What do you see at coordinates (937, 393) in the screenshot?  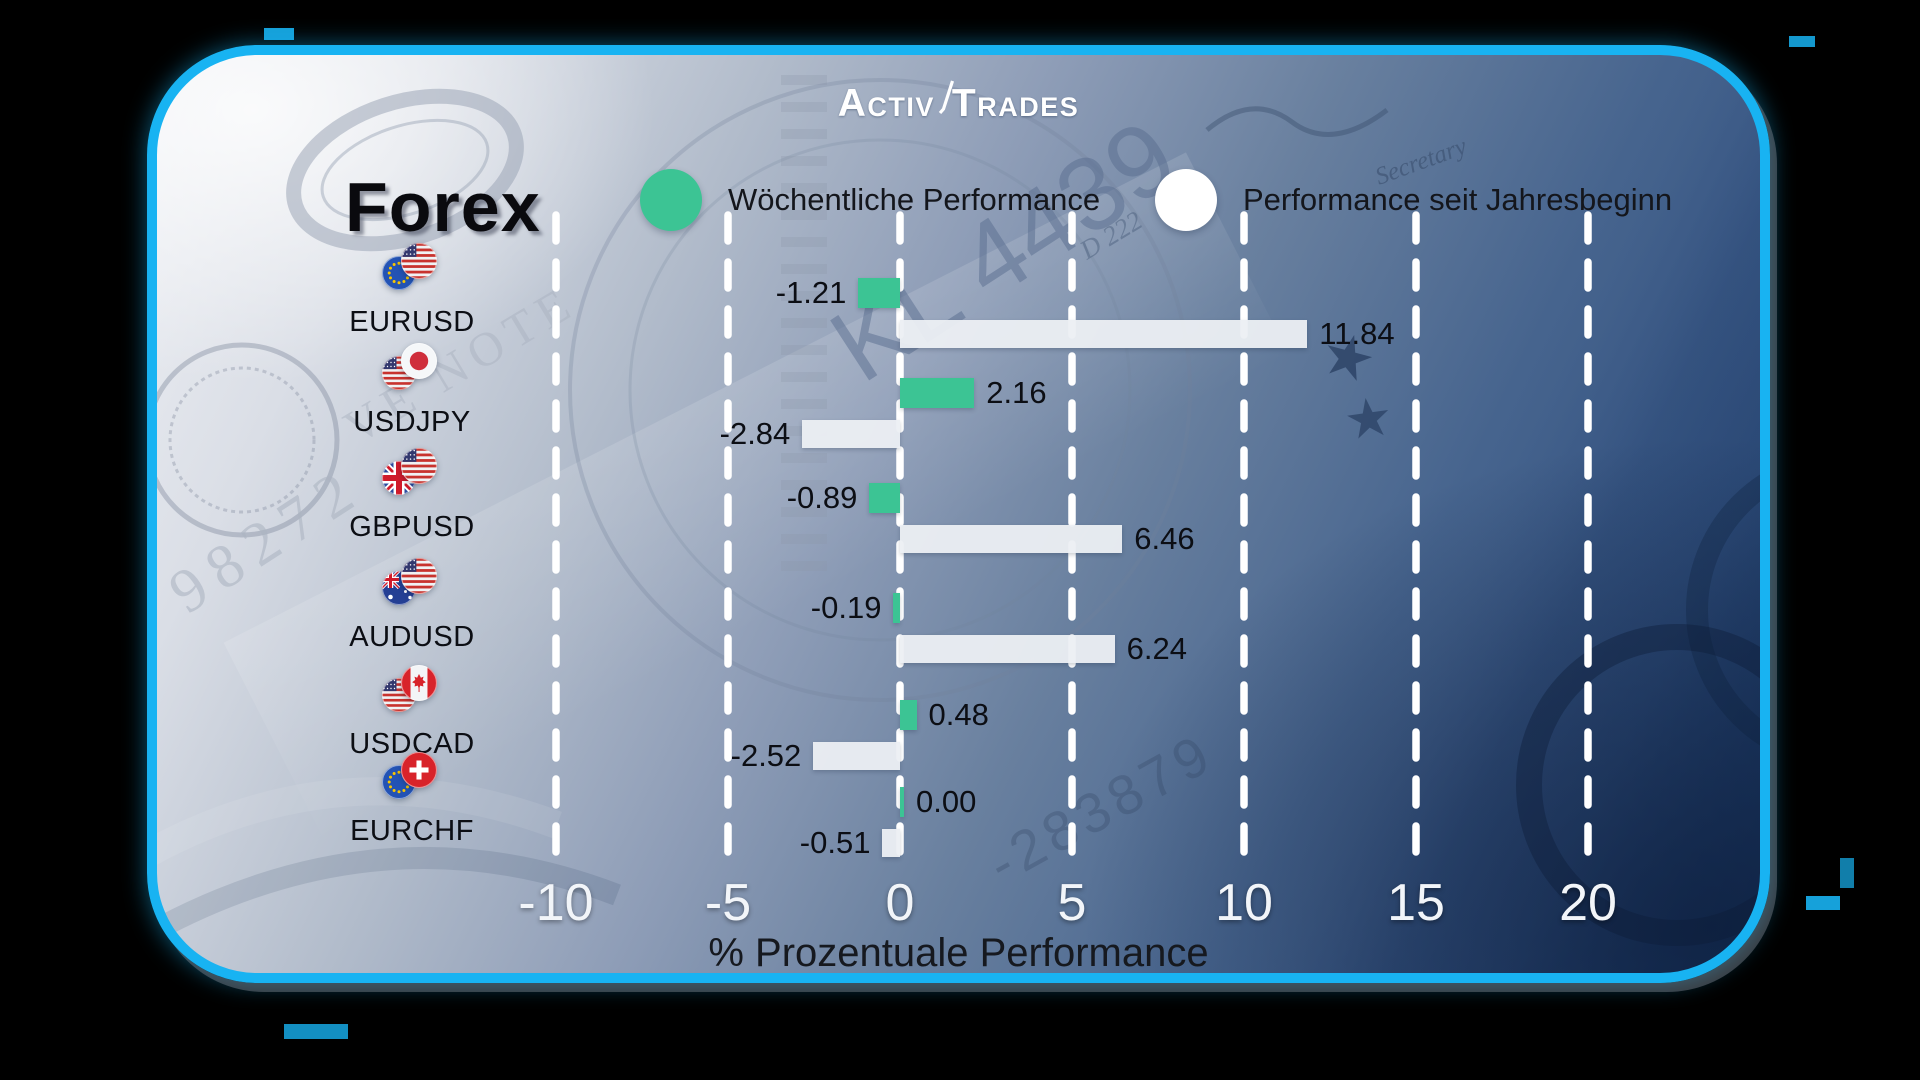 I see `bar-weekly-usdjpy` at bounding box center [937, 393].